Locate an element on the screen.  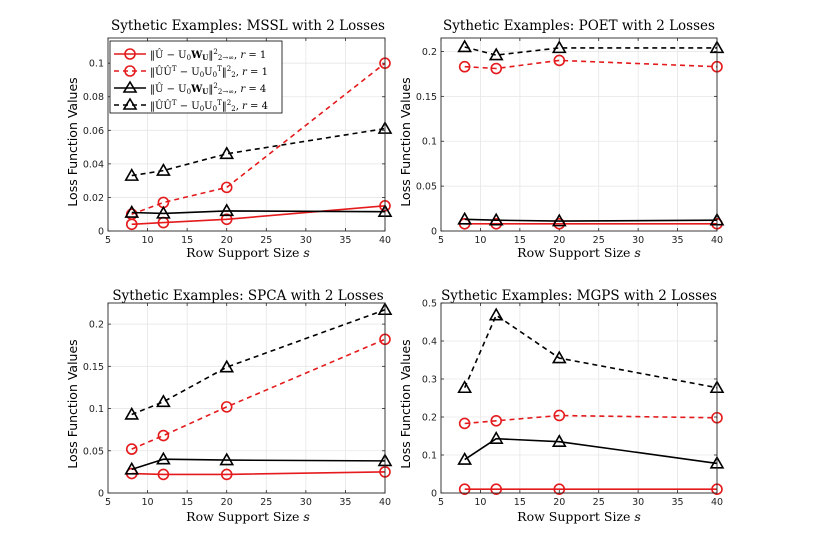
plot-area-poet: 5 10 15 20 25 30 35 40 0 0.05 0.1 0.15 0.2 is located at coordinates (570, 141).